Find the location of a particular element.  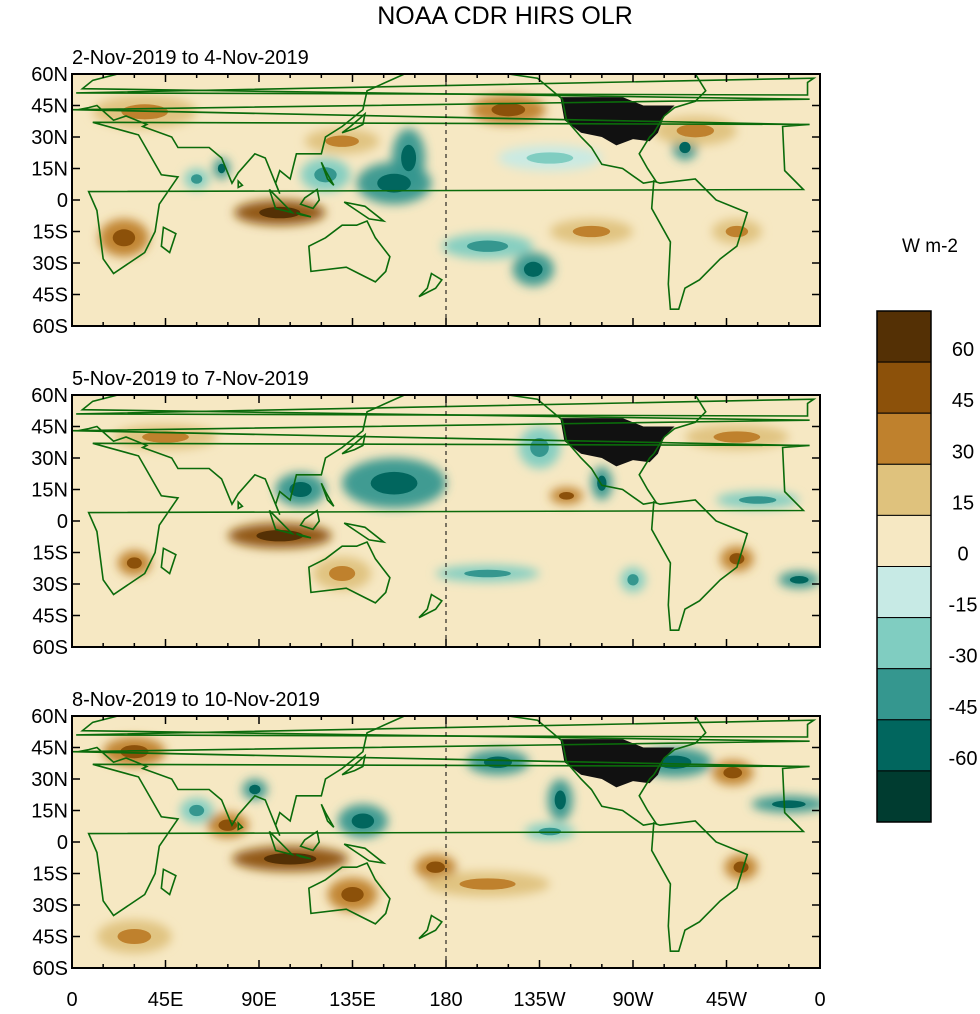

colorbar-tick-label: 30 is located at coordinates (963, 452).